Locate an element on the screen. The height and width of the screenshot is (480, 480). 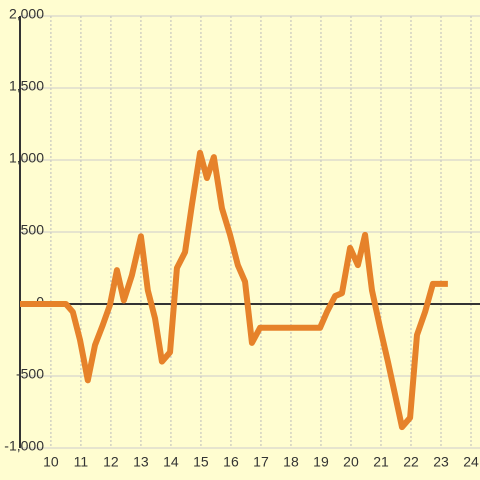
x-tick-label: 14 is located at coordinates (171, 462).